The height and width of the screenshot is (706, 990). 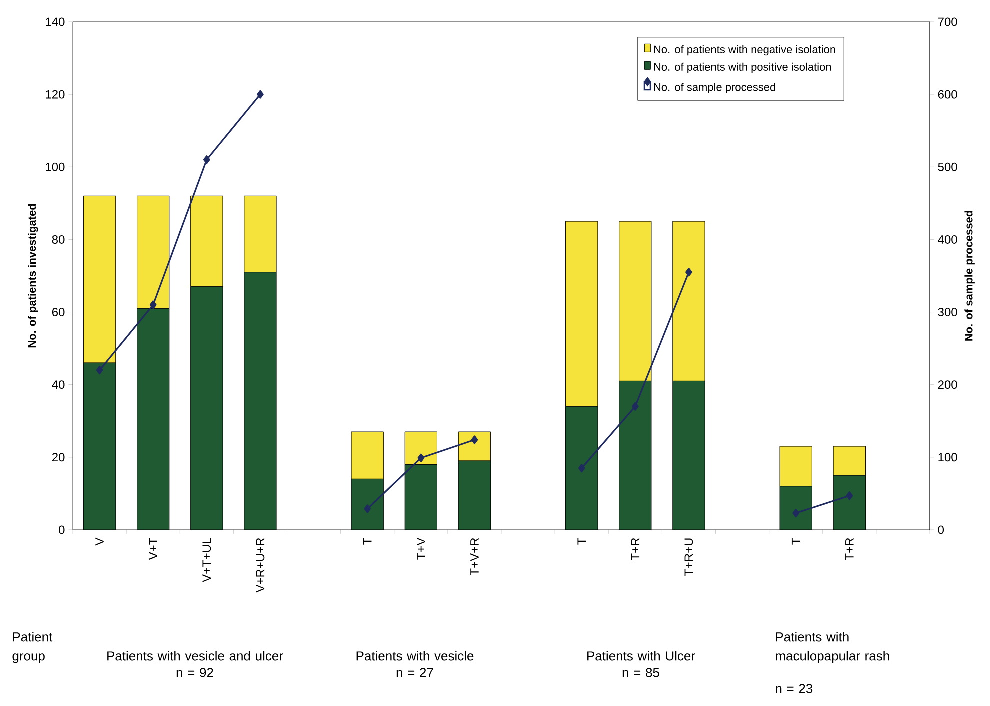 What do you see at coordinates (415, 656) in the screenshot?
I see `text: Patients with vesicle` at bounding box center [415, 656].